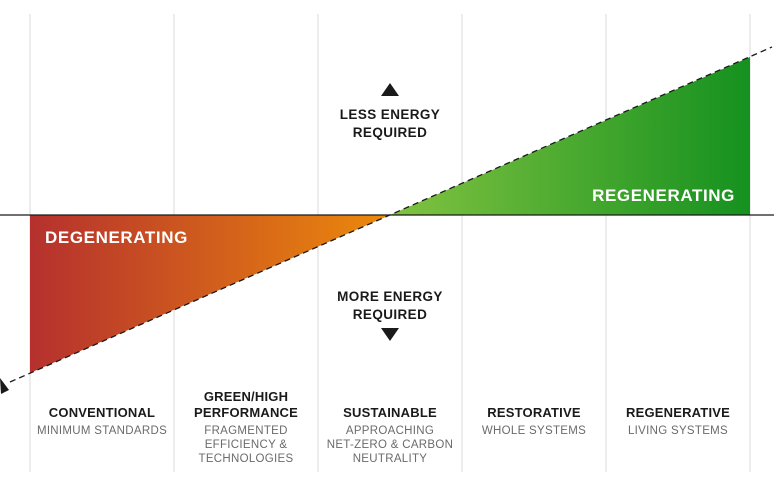 The width and height of the screenshot is (774, 489). What do you see at coordinates (390, 412) in the screenshot?
I see `stage-title: SUSTAINABLE` at bounding box center [390, 412].